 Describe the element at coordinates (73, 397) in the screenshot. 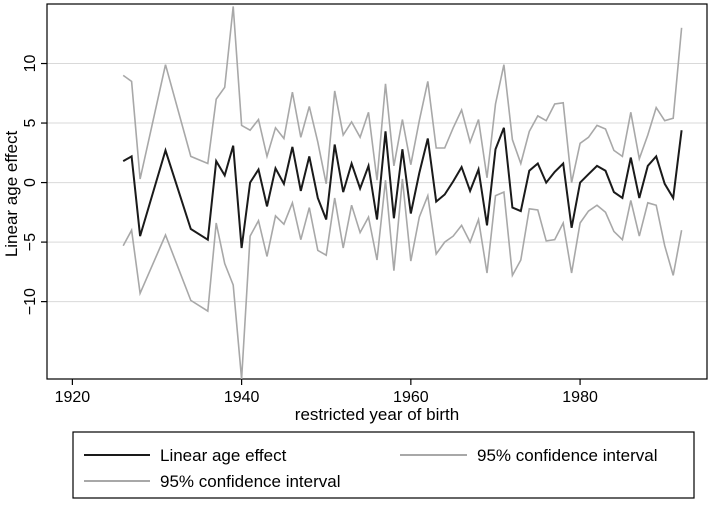

I see `x-tick-label: 1920` at that location.